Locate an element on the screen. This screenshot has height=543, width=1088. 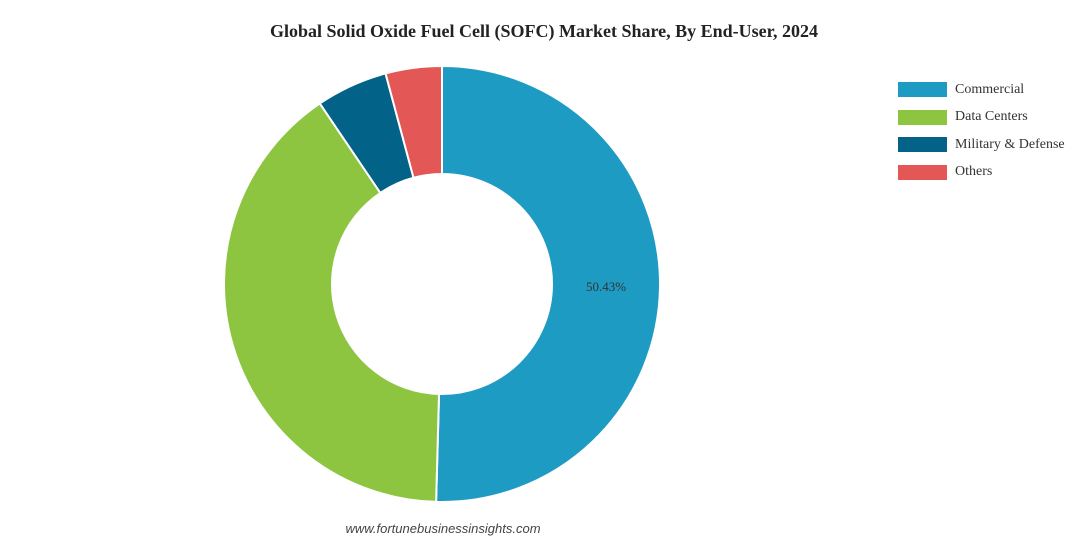
source-credit: www.fortunebusinessinsights.com is located at coordinates (443, 528).